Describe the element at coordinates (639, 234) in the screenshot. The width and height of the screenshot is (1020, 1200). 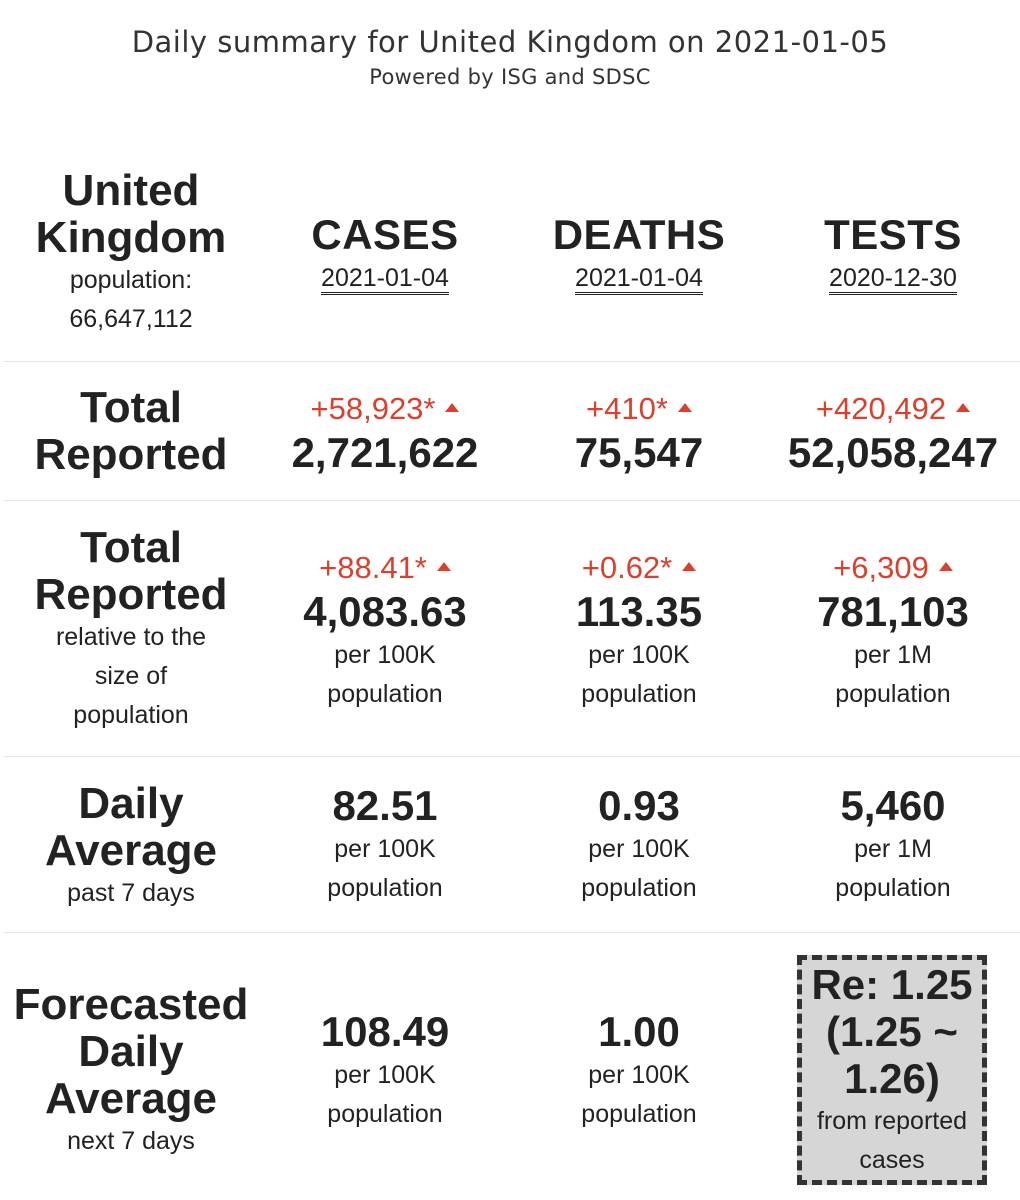
I see `deaths-header-label: DEATHS` at that location.